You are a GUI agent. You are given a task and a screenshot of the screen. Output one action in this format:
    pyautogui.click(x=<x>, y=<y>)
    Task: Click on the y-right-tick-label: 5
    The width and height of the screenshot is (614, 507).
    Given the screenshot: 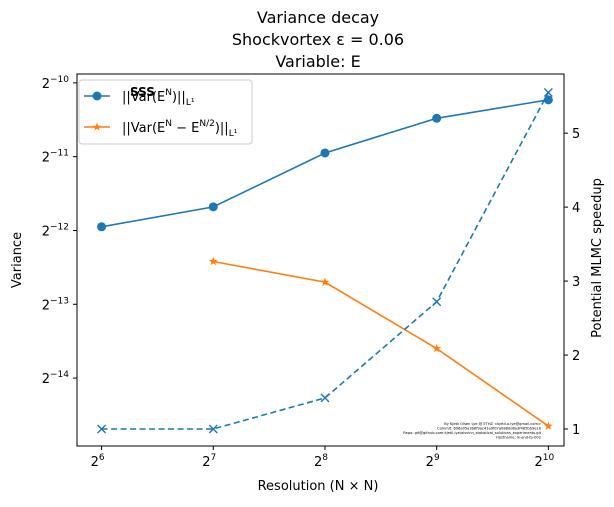 What is the action you would take?
    pyautogui.click(x=576, y=134)
    